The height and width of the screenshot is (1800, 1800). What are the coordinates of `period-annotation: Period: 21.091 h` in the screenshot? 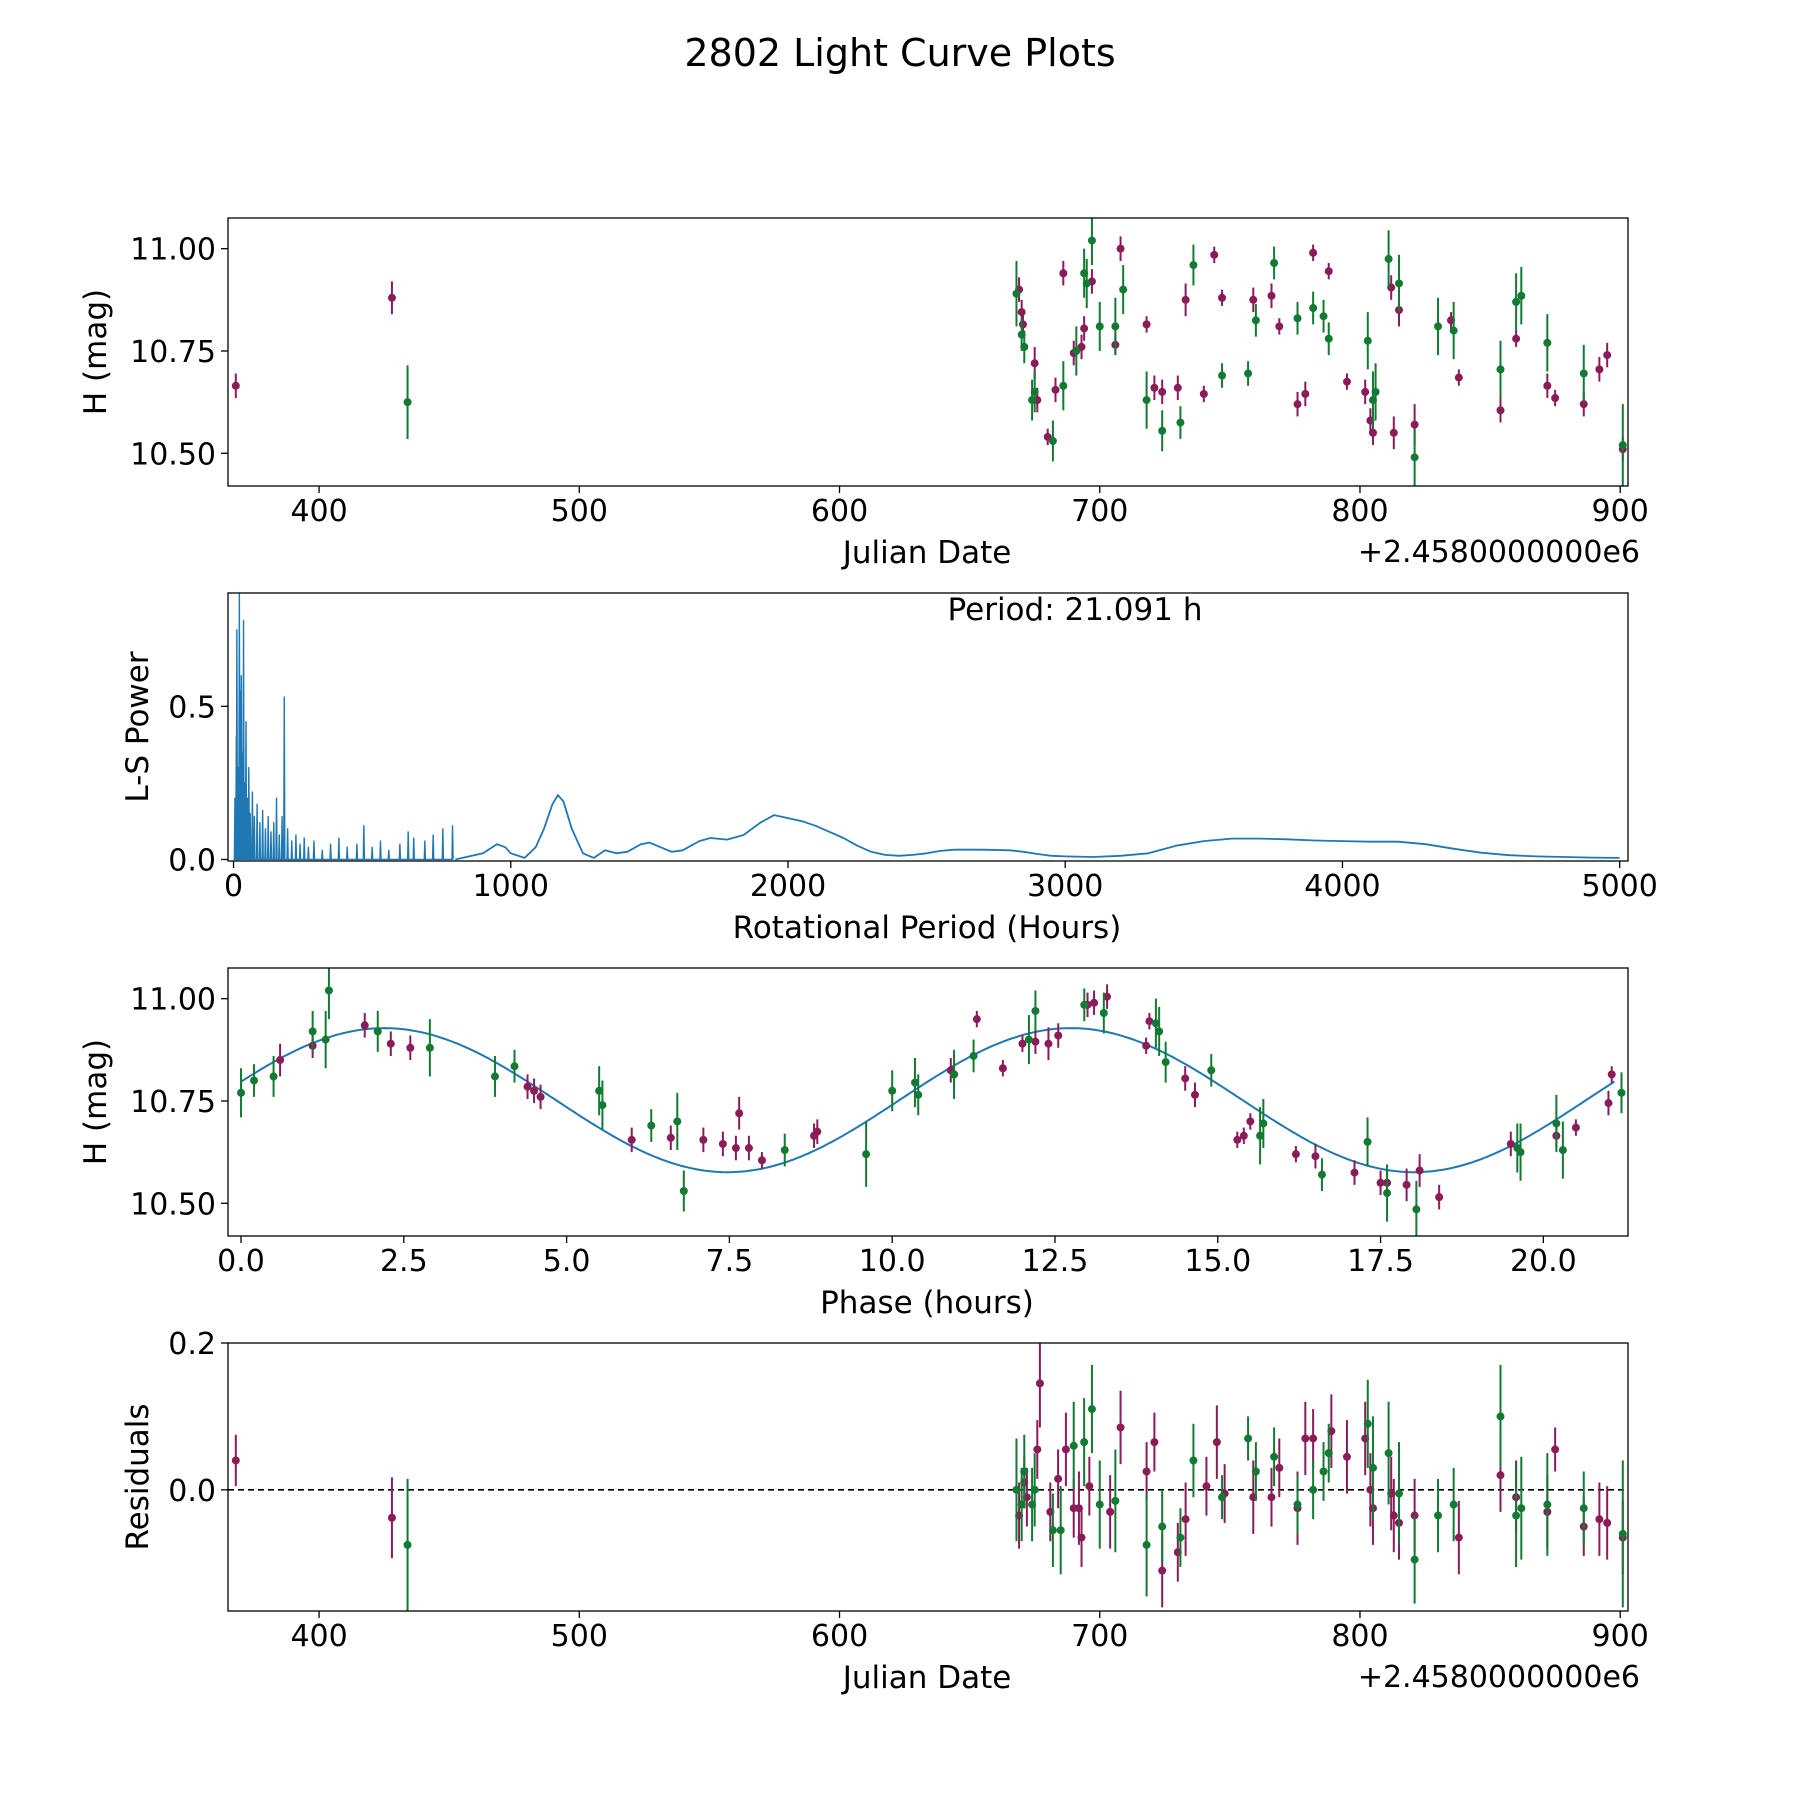 It's located at (1075, 610).